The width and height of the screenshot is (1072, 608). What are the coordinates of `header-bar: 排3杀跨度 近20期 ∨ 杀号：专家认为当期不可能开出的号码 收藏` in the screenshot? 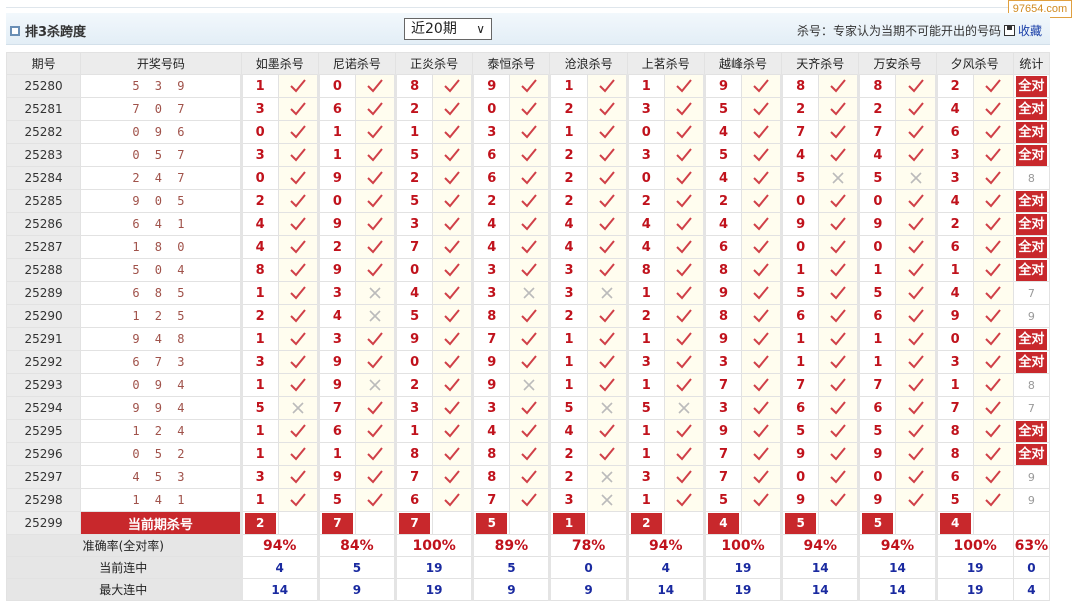 It's located at (528, 29).